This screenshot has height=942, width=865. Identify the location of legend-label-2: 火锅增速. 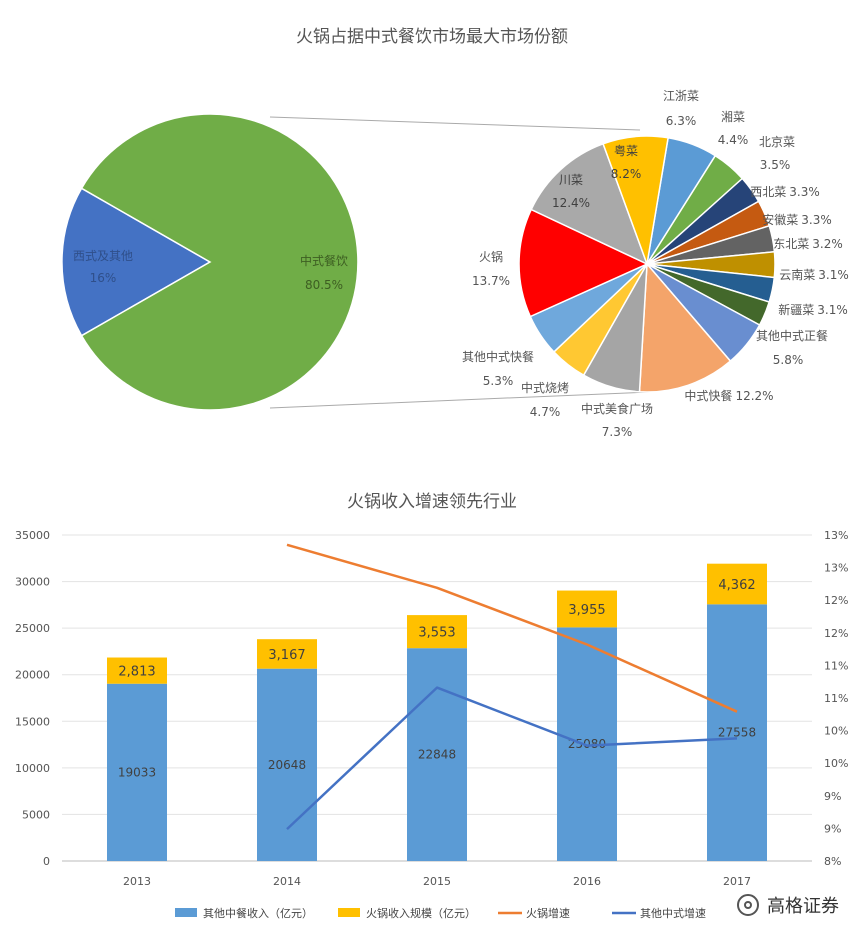
(548, 913).